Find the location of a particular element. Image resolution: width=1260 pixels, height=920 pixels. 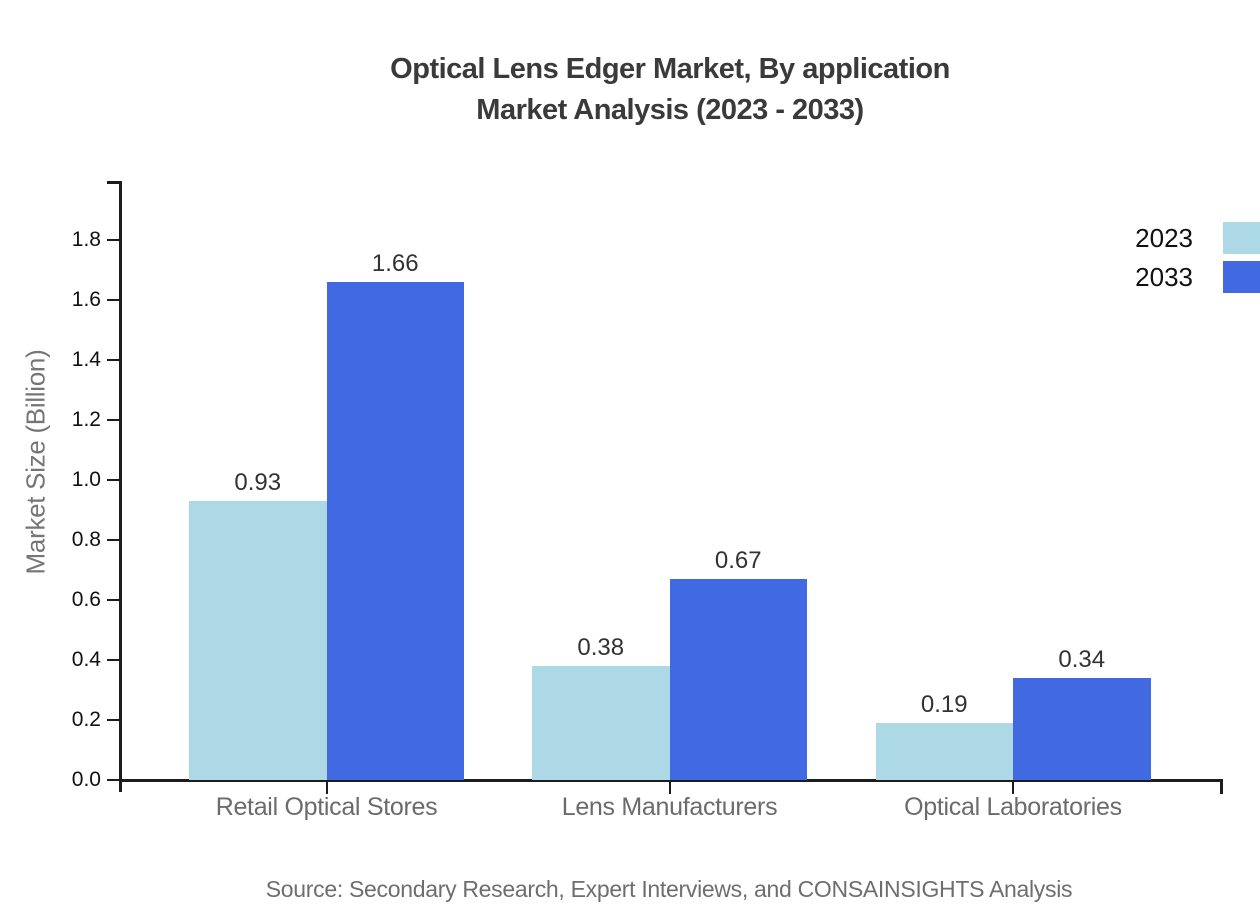

chart-title-line2: Market Analysis (2023 - 2033) is located at coordinates (670, 110).